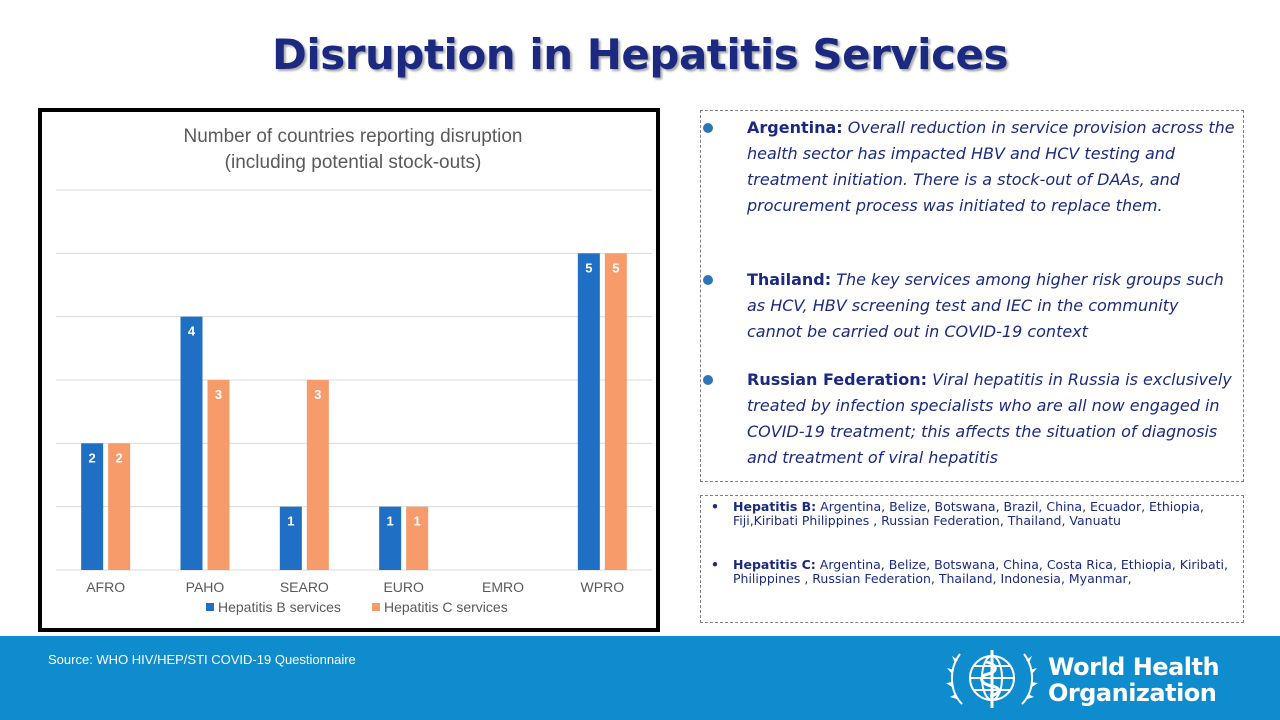 The image size is (1280, 720). Describe the element at coordinates (352, 136) in the screenshot. I see `chart-title: Number of countries reporting disruption` at that location.